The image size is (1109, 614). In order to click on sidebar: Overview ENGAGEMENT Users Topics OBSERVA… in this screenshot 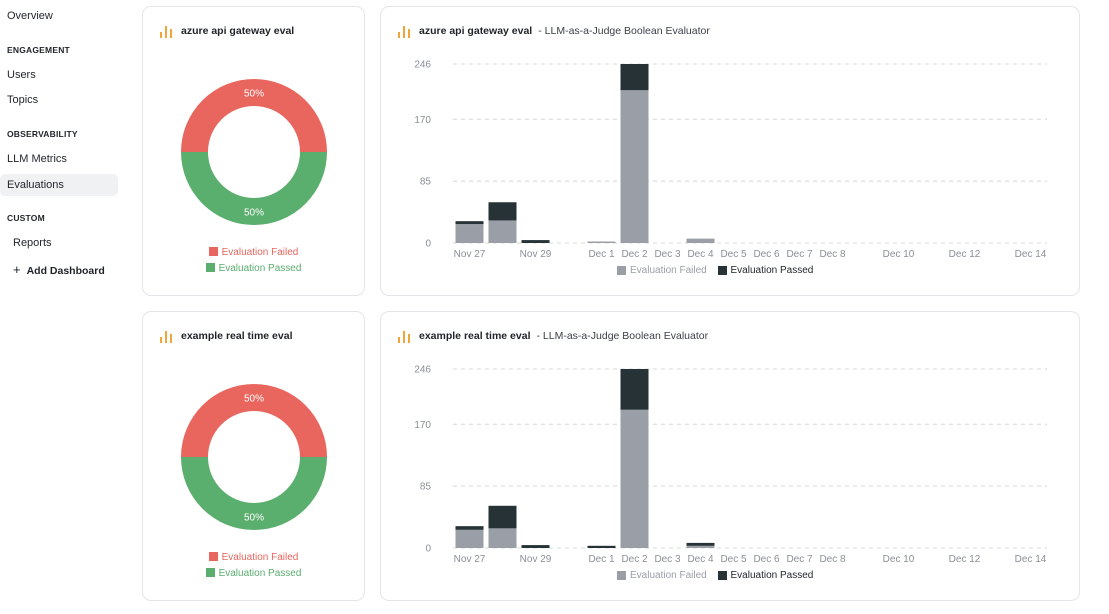, I will do `click(64, 307)`.